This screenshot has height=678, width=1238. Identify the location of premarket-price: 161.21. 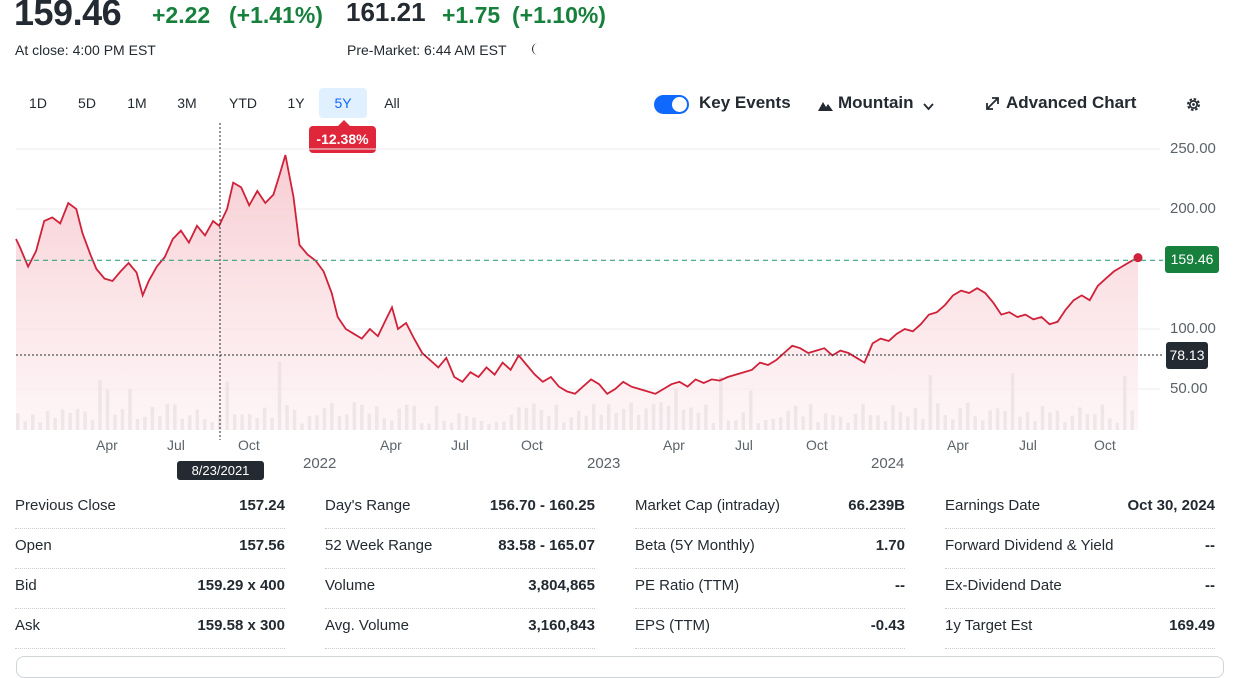
(386, 13).